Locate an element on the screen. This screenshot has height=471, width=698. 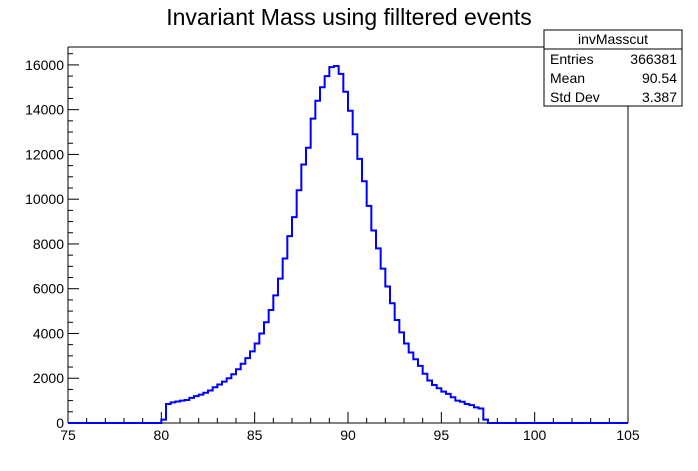
y-tick-label: 2000 is located at coordinates (48, 378).